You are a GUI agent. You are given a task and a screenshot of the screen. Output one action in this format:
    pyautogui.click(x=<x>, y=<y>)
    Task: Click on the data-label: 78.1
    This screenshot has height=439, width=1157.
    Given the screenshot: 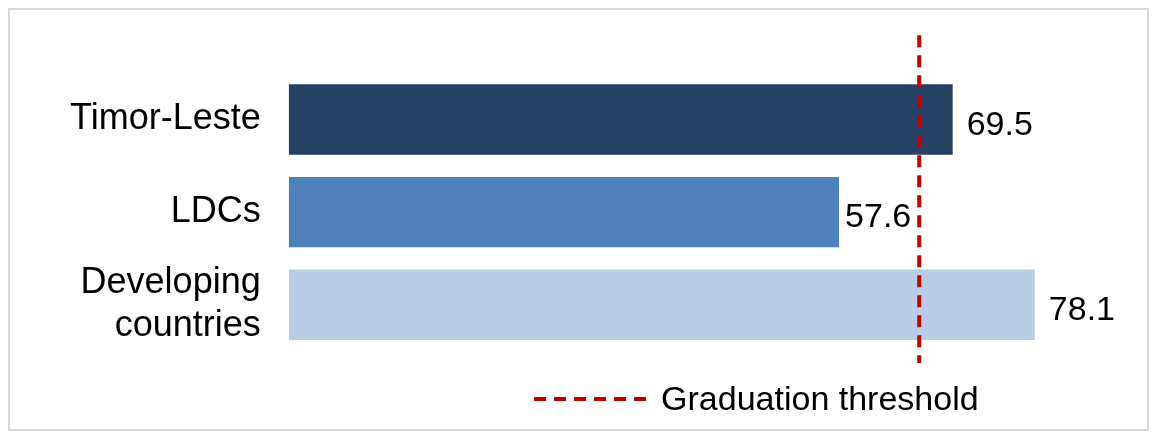 What is the action you would take?
    pyautogui.click(x=1082, y=308)
    